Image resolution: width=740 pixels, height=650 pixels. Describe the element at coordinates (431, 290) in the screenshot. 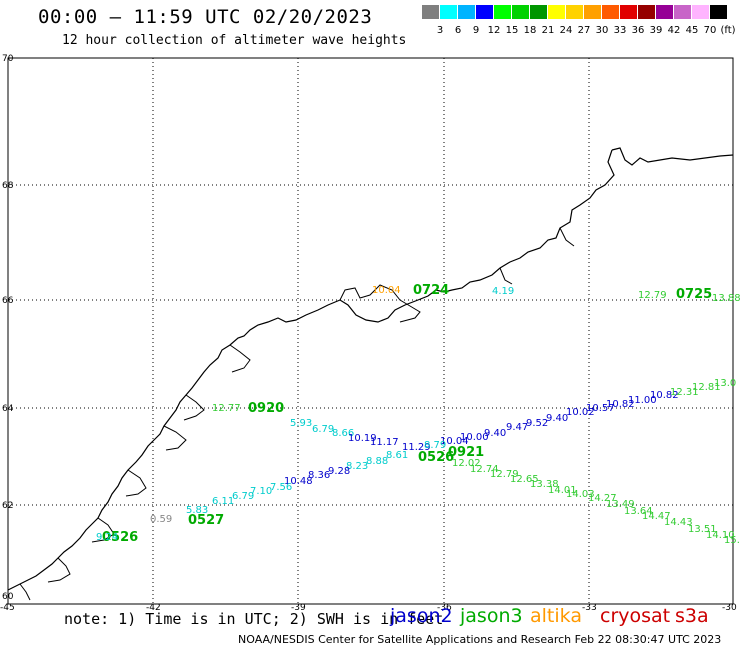

I see `track-time-label: 0724` at that location.